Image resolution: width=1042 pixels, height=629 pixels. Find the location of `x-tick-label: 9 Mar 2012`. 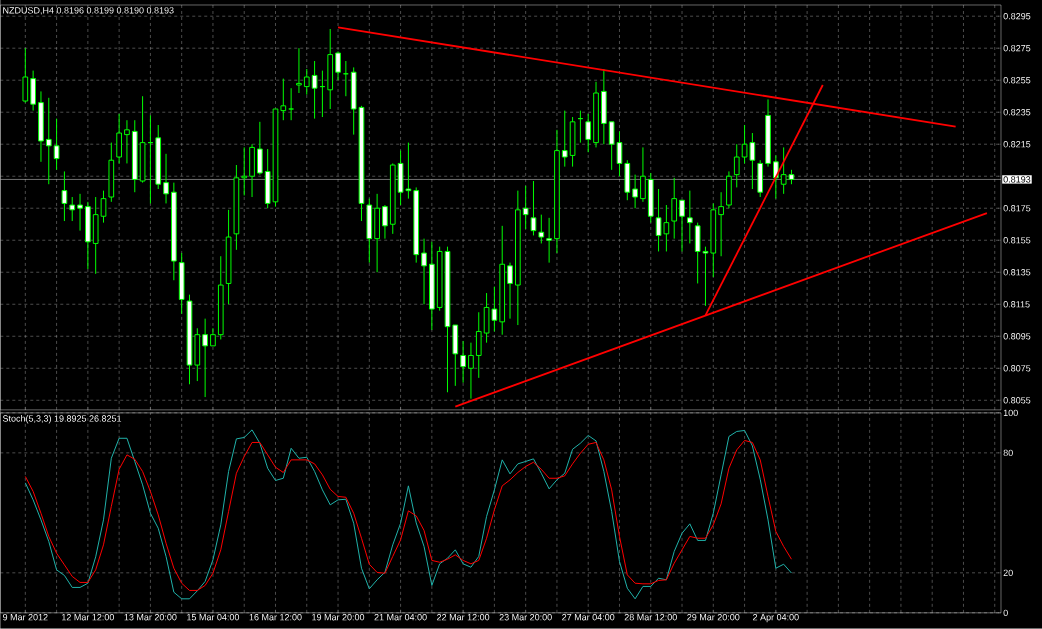

x-tick-label: 9 Mar 2012 is located at coordinates (25, 617).